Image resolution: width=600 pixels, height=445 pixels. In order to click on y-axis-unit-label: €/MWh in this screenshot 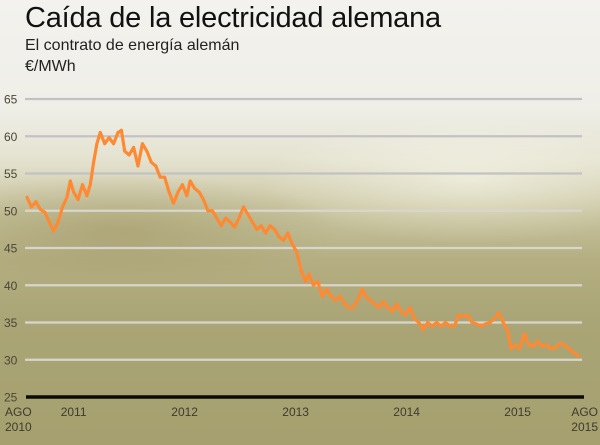, I will do `click(50, 66)`.